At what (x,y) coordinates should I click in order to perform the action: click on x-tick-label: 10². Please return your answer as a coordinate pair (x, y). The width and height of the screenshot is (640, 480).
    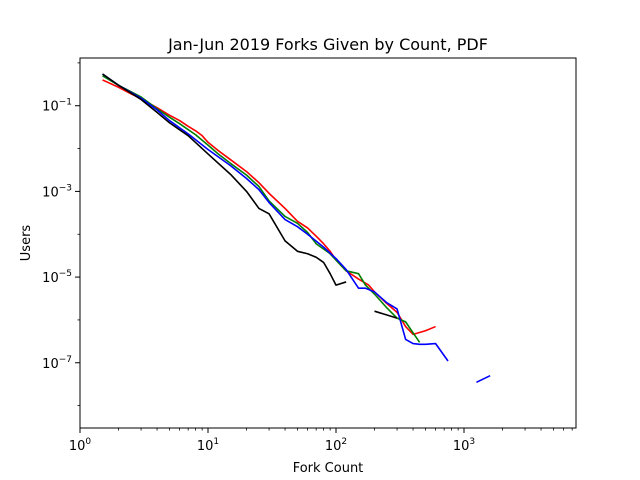
    Looking at the image, I should click on (336, 445).